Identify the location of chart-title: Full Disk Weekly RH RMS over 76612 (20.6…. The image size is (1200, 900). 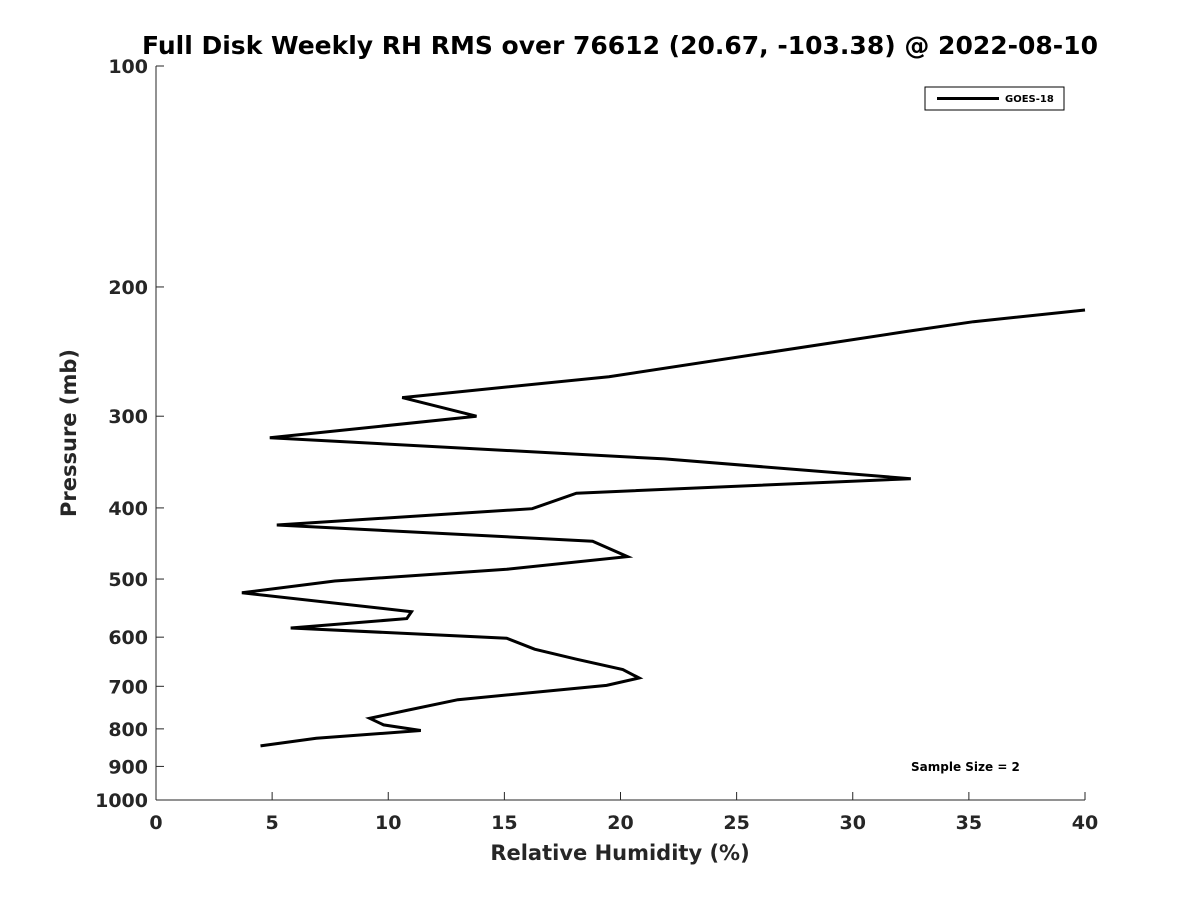
(620, 45).